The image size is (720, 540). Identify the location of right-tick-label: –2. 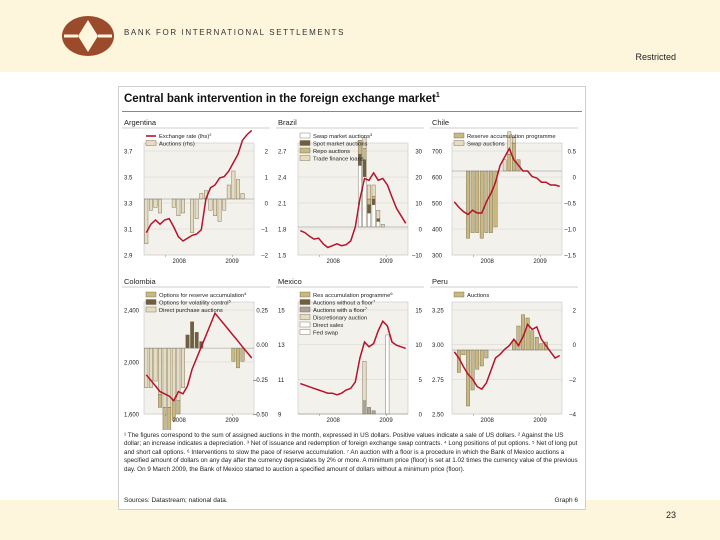
(572, 381).